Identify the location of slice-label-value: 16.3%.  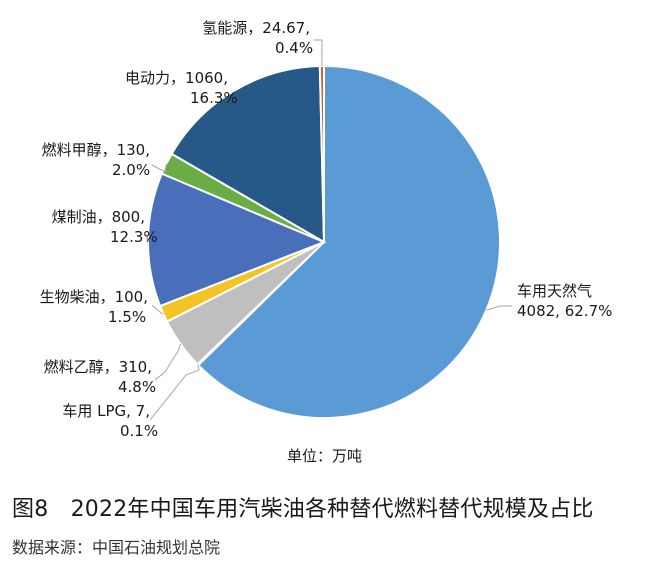
(214, 98).